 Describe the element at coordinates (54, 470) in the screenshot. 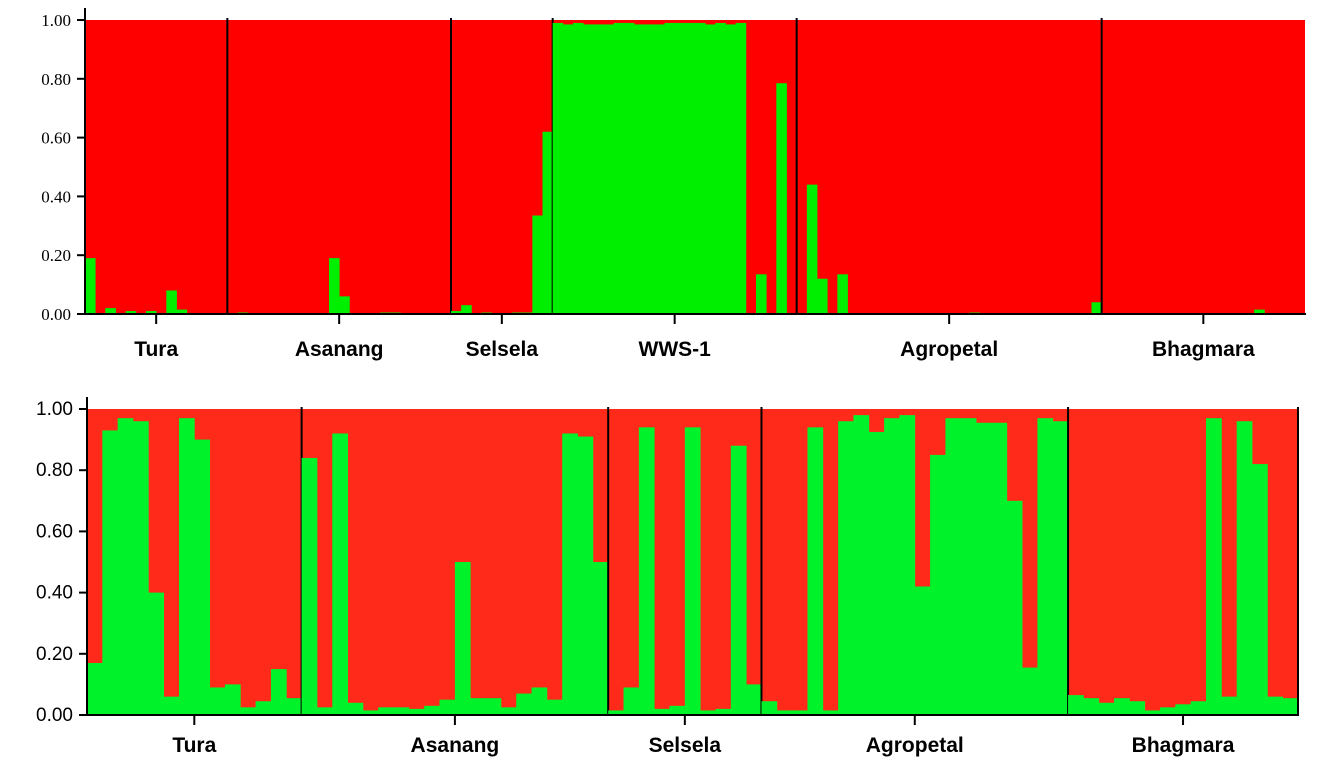

I see `ytick-label-0-80: 0.80` at that location.